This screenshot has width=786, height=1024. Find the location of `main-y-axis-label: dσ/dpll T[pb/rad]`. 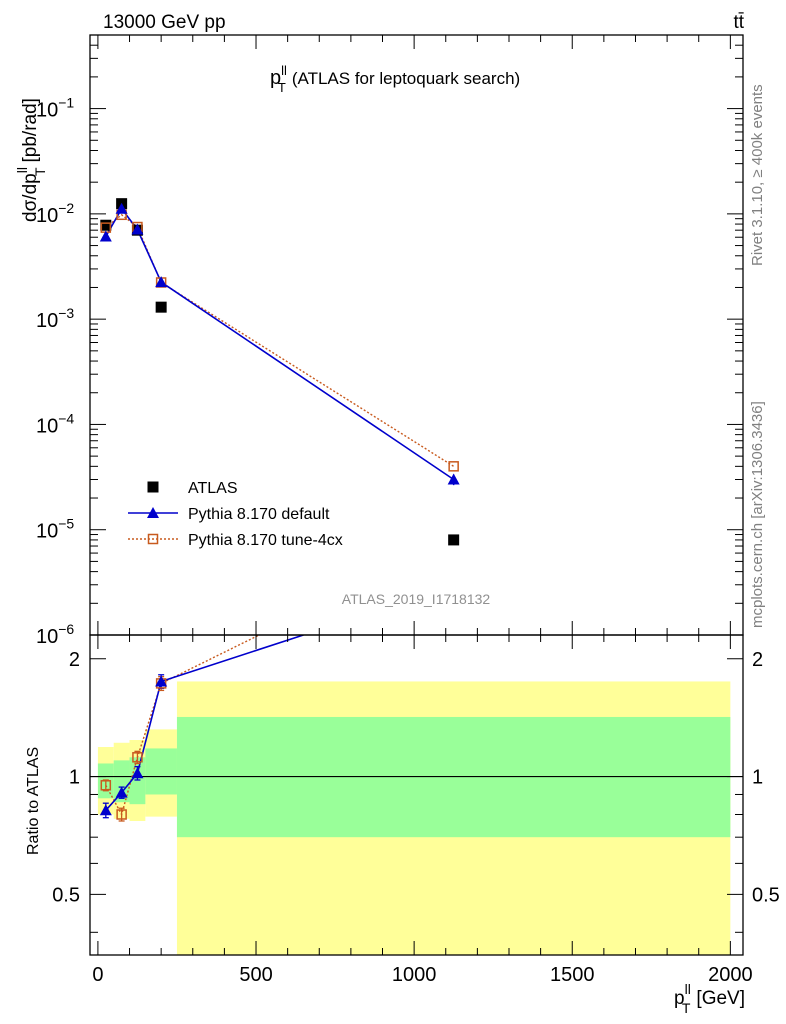

main-y-axis-label: dσ/dpll T[pb/rad] is located at coordinates (31, 160).